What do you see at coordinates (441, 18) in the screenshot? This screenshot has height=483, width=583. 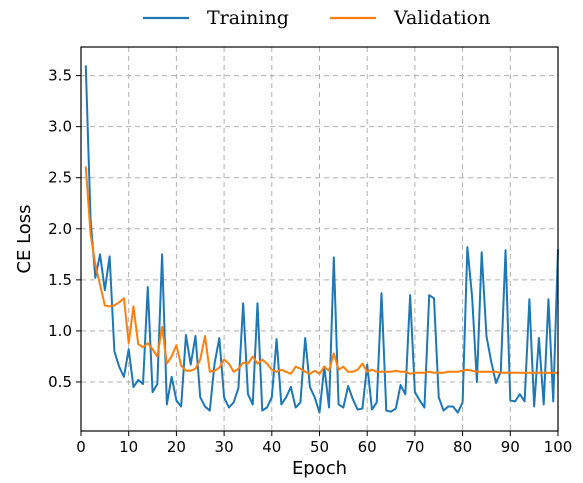 I see `legend-label-validation: Validation` at bounding box center [441, 18].